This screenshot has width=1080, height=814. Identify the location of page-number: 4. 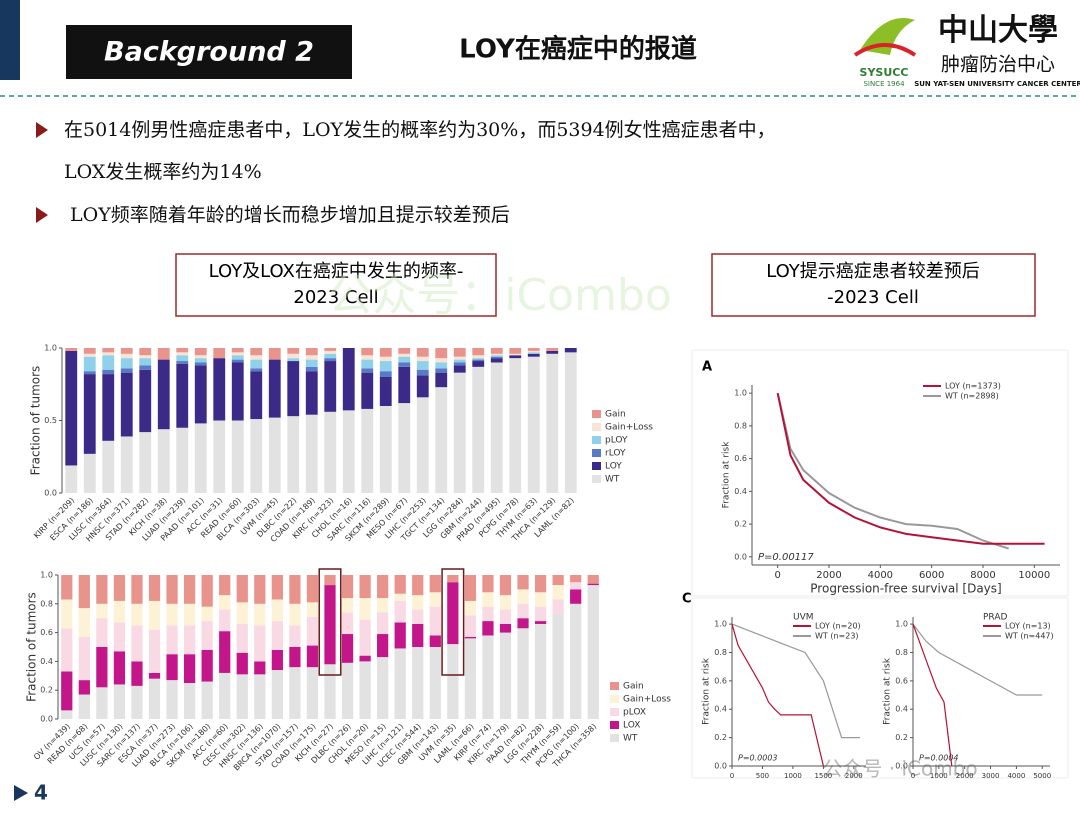
(41, 793).